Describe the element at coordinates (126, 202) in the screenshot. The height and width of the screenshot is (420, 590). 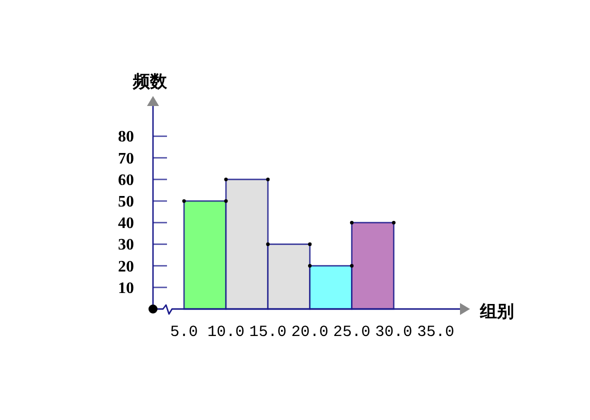
I see `y-tick-label: 50` at that location.